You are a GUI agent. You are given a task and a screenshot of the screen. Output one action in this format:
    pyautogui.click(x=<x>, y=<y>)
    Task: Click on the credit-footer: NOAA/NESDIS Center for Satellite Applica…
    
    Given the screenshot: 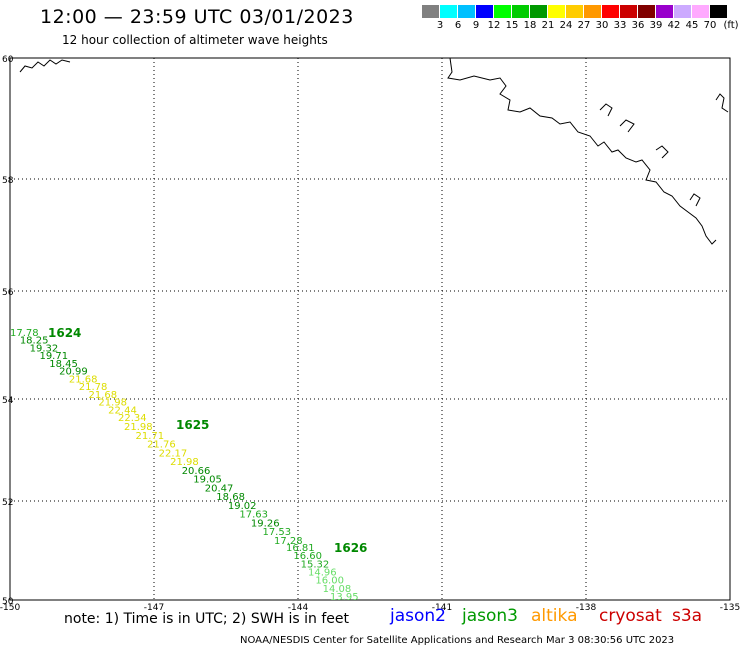 What is the action you would take?
    pyautogui.click(x=457, y=640)
    